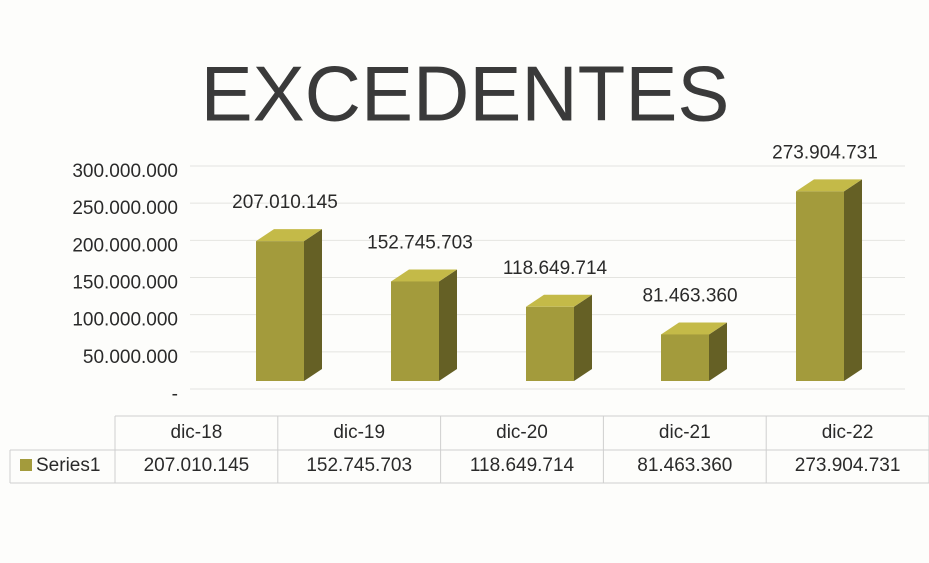 The height and width of the screenshot is (563, 929). What do you see at coordinates (825, 152) in the screenshot?
I see `value-label: 273.904.731` at bounding box center [825, 152].